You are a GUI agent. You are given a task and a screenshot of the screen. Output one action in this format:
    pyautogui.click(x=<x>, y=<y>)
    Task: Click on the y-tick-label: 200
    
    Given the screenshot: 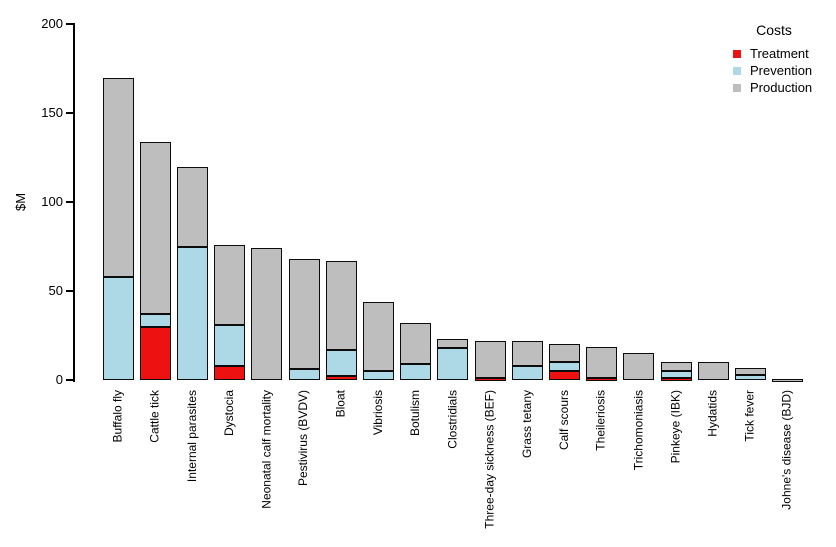 What is the action you would take?
    pyautogui.click(x=52, y=24)
    